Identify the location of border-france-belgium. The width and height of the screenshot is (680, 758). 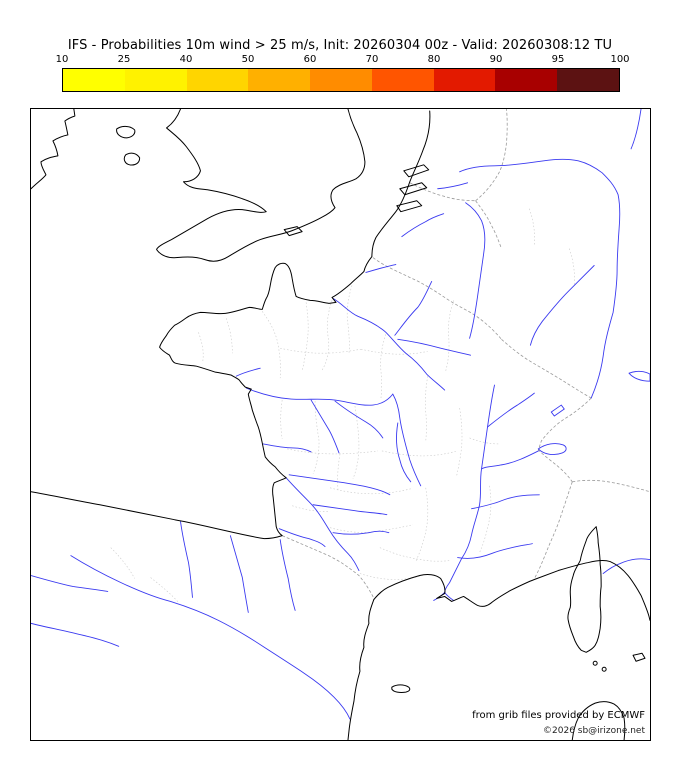
(437, 298).